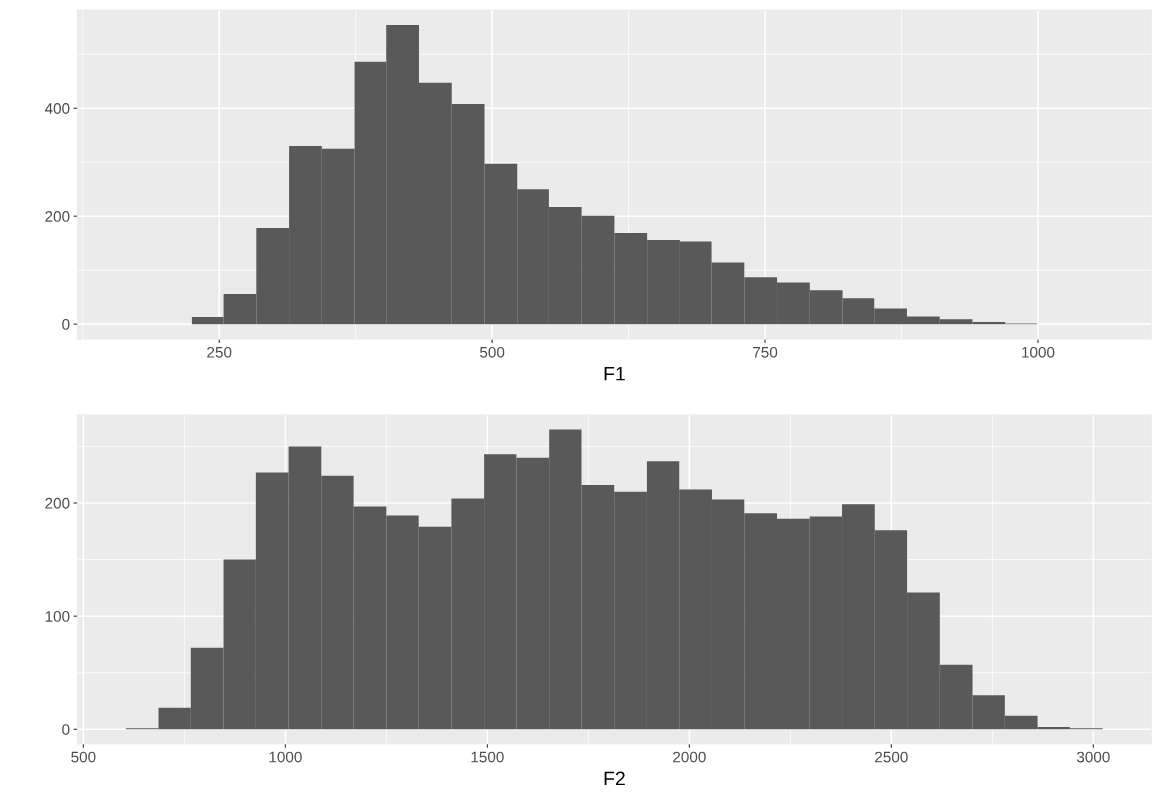  I want to click on x-tick-label: 750, so click(765, 352).